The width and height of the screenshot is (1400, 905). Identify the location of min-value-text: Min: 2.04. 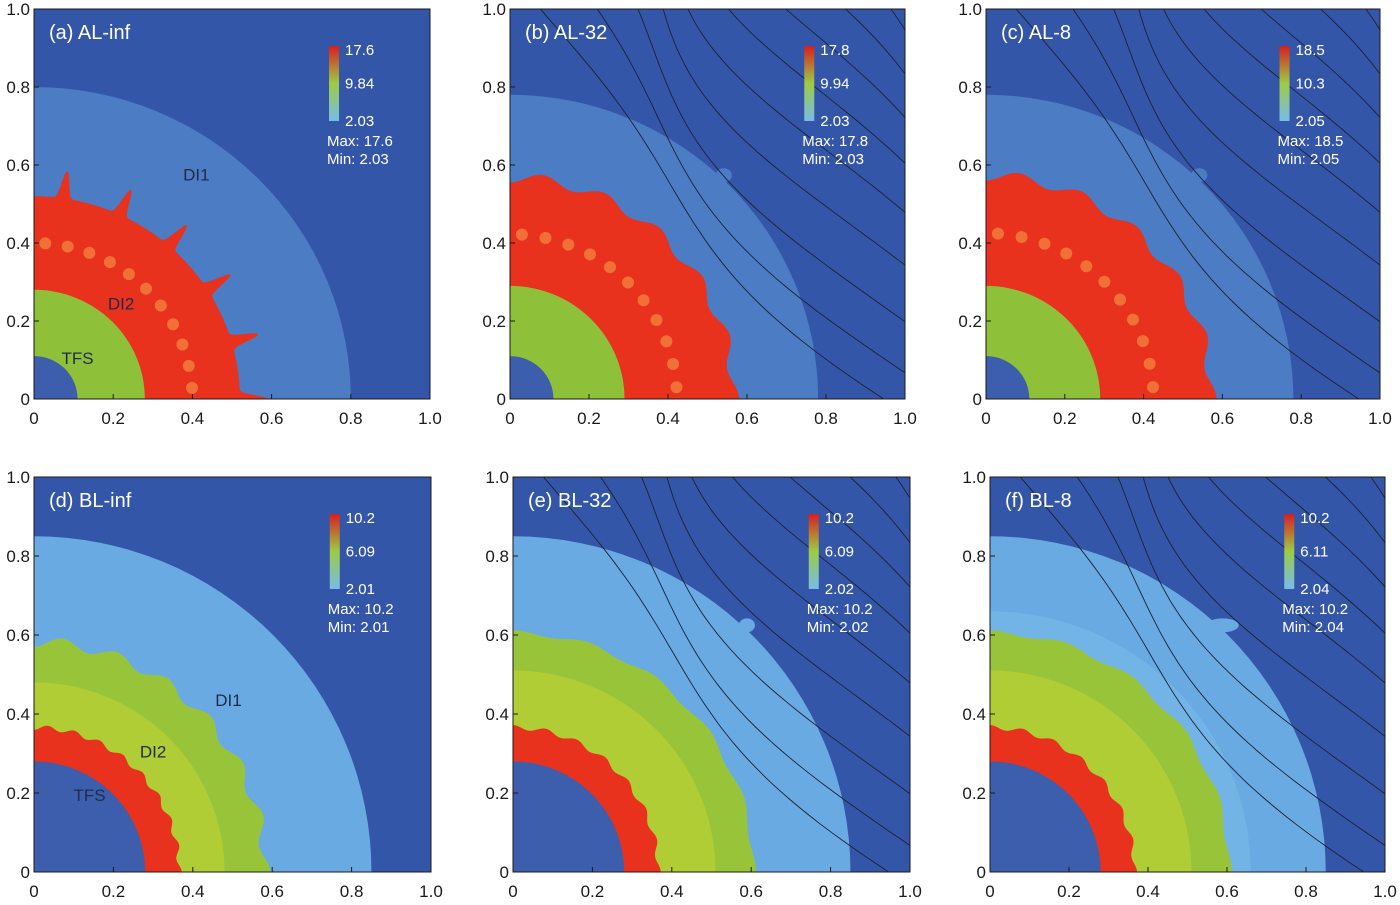
(1313, 627).